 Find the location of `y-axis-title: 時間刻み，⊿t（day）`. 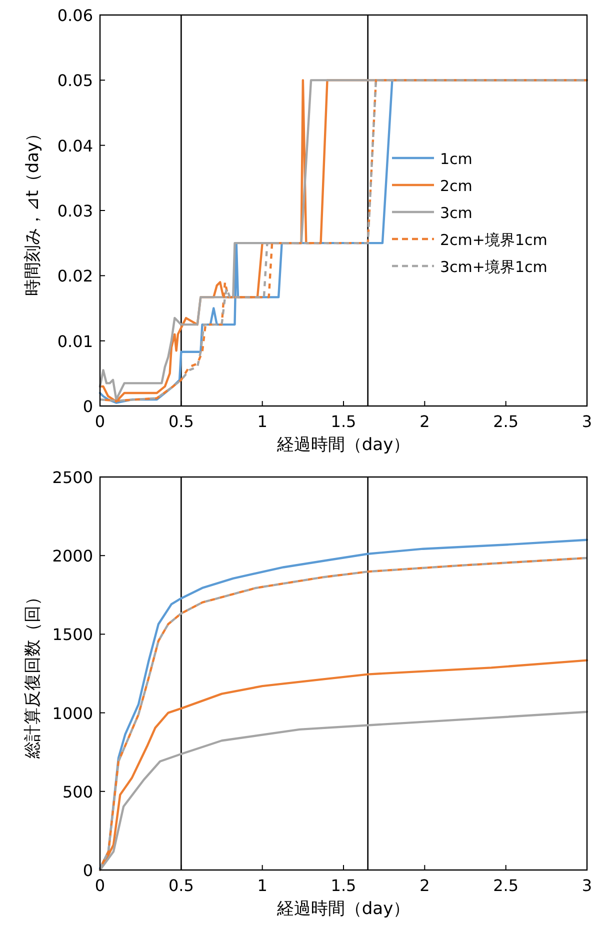

y-axis-title: 時間刻み，⊿t（day） is located at coordinates (33, 210).